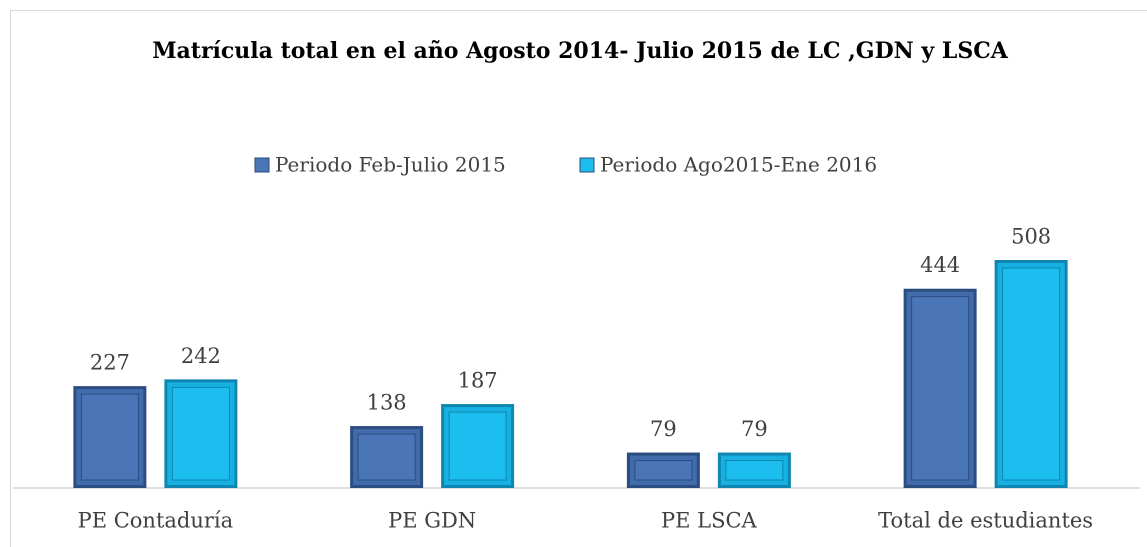  I want to click on data-label: 444, so click(940, 265).